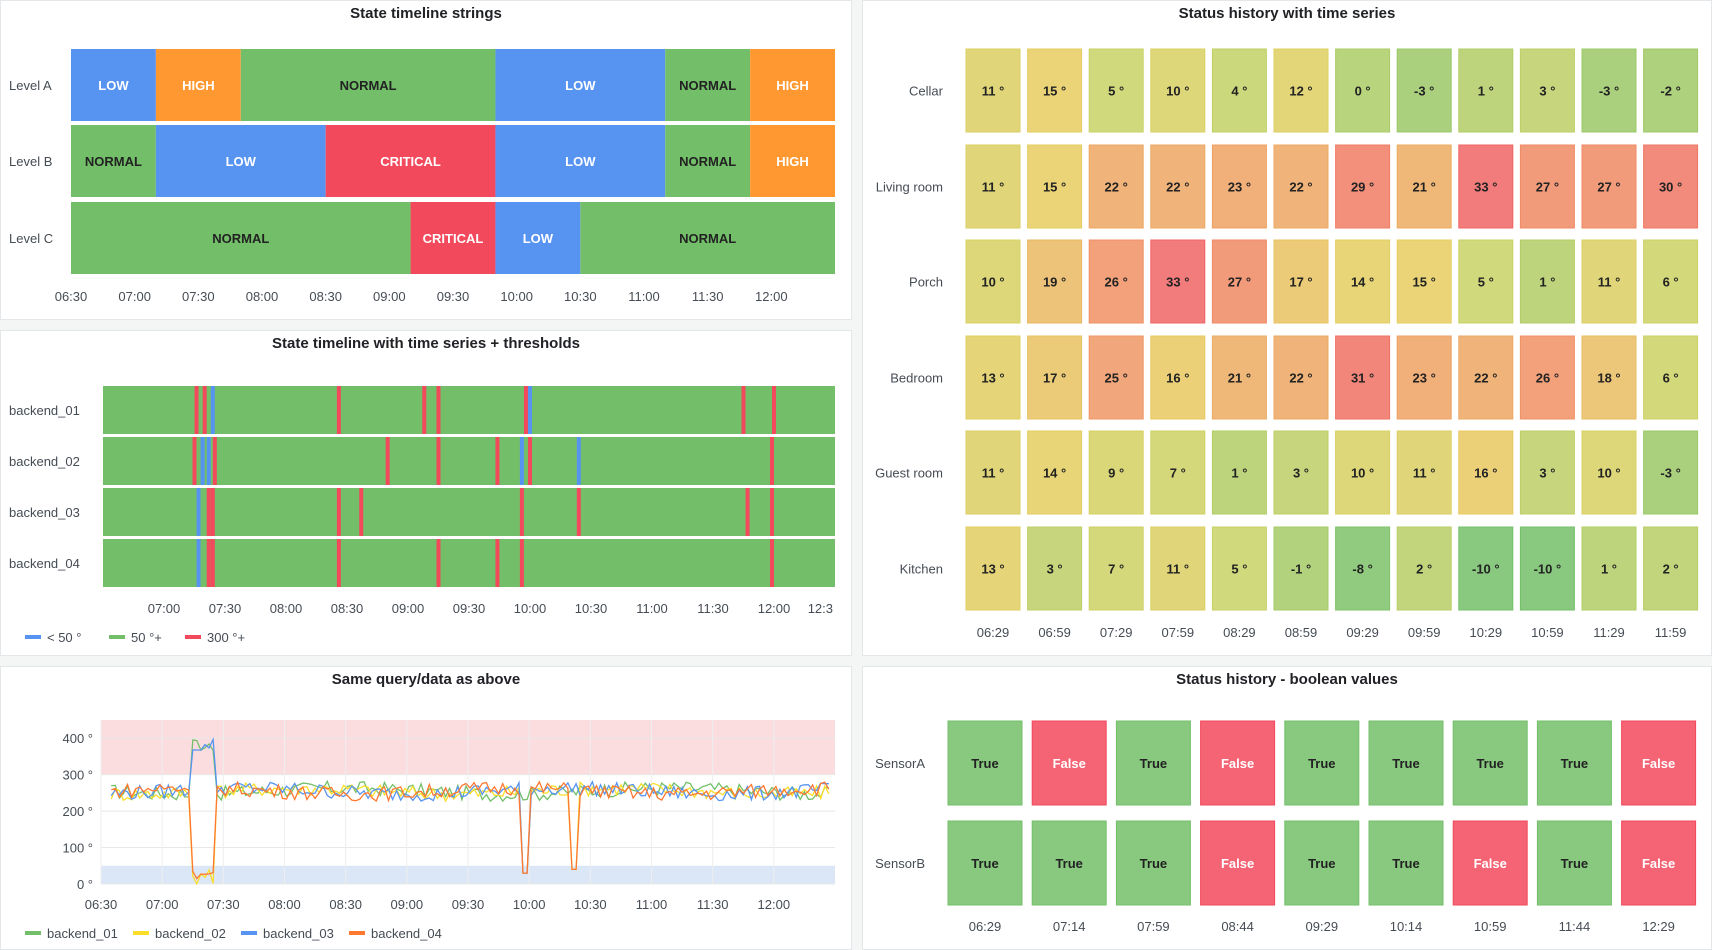 The width and height of the screenshot is (1712, 950). I want to click on legend-label: backend_04, so click(406, 933).